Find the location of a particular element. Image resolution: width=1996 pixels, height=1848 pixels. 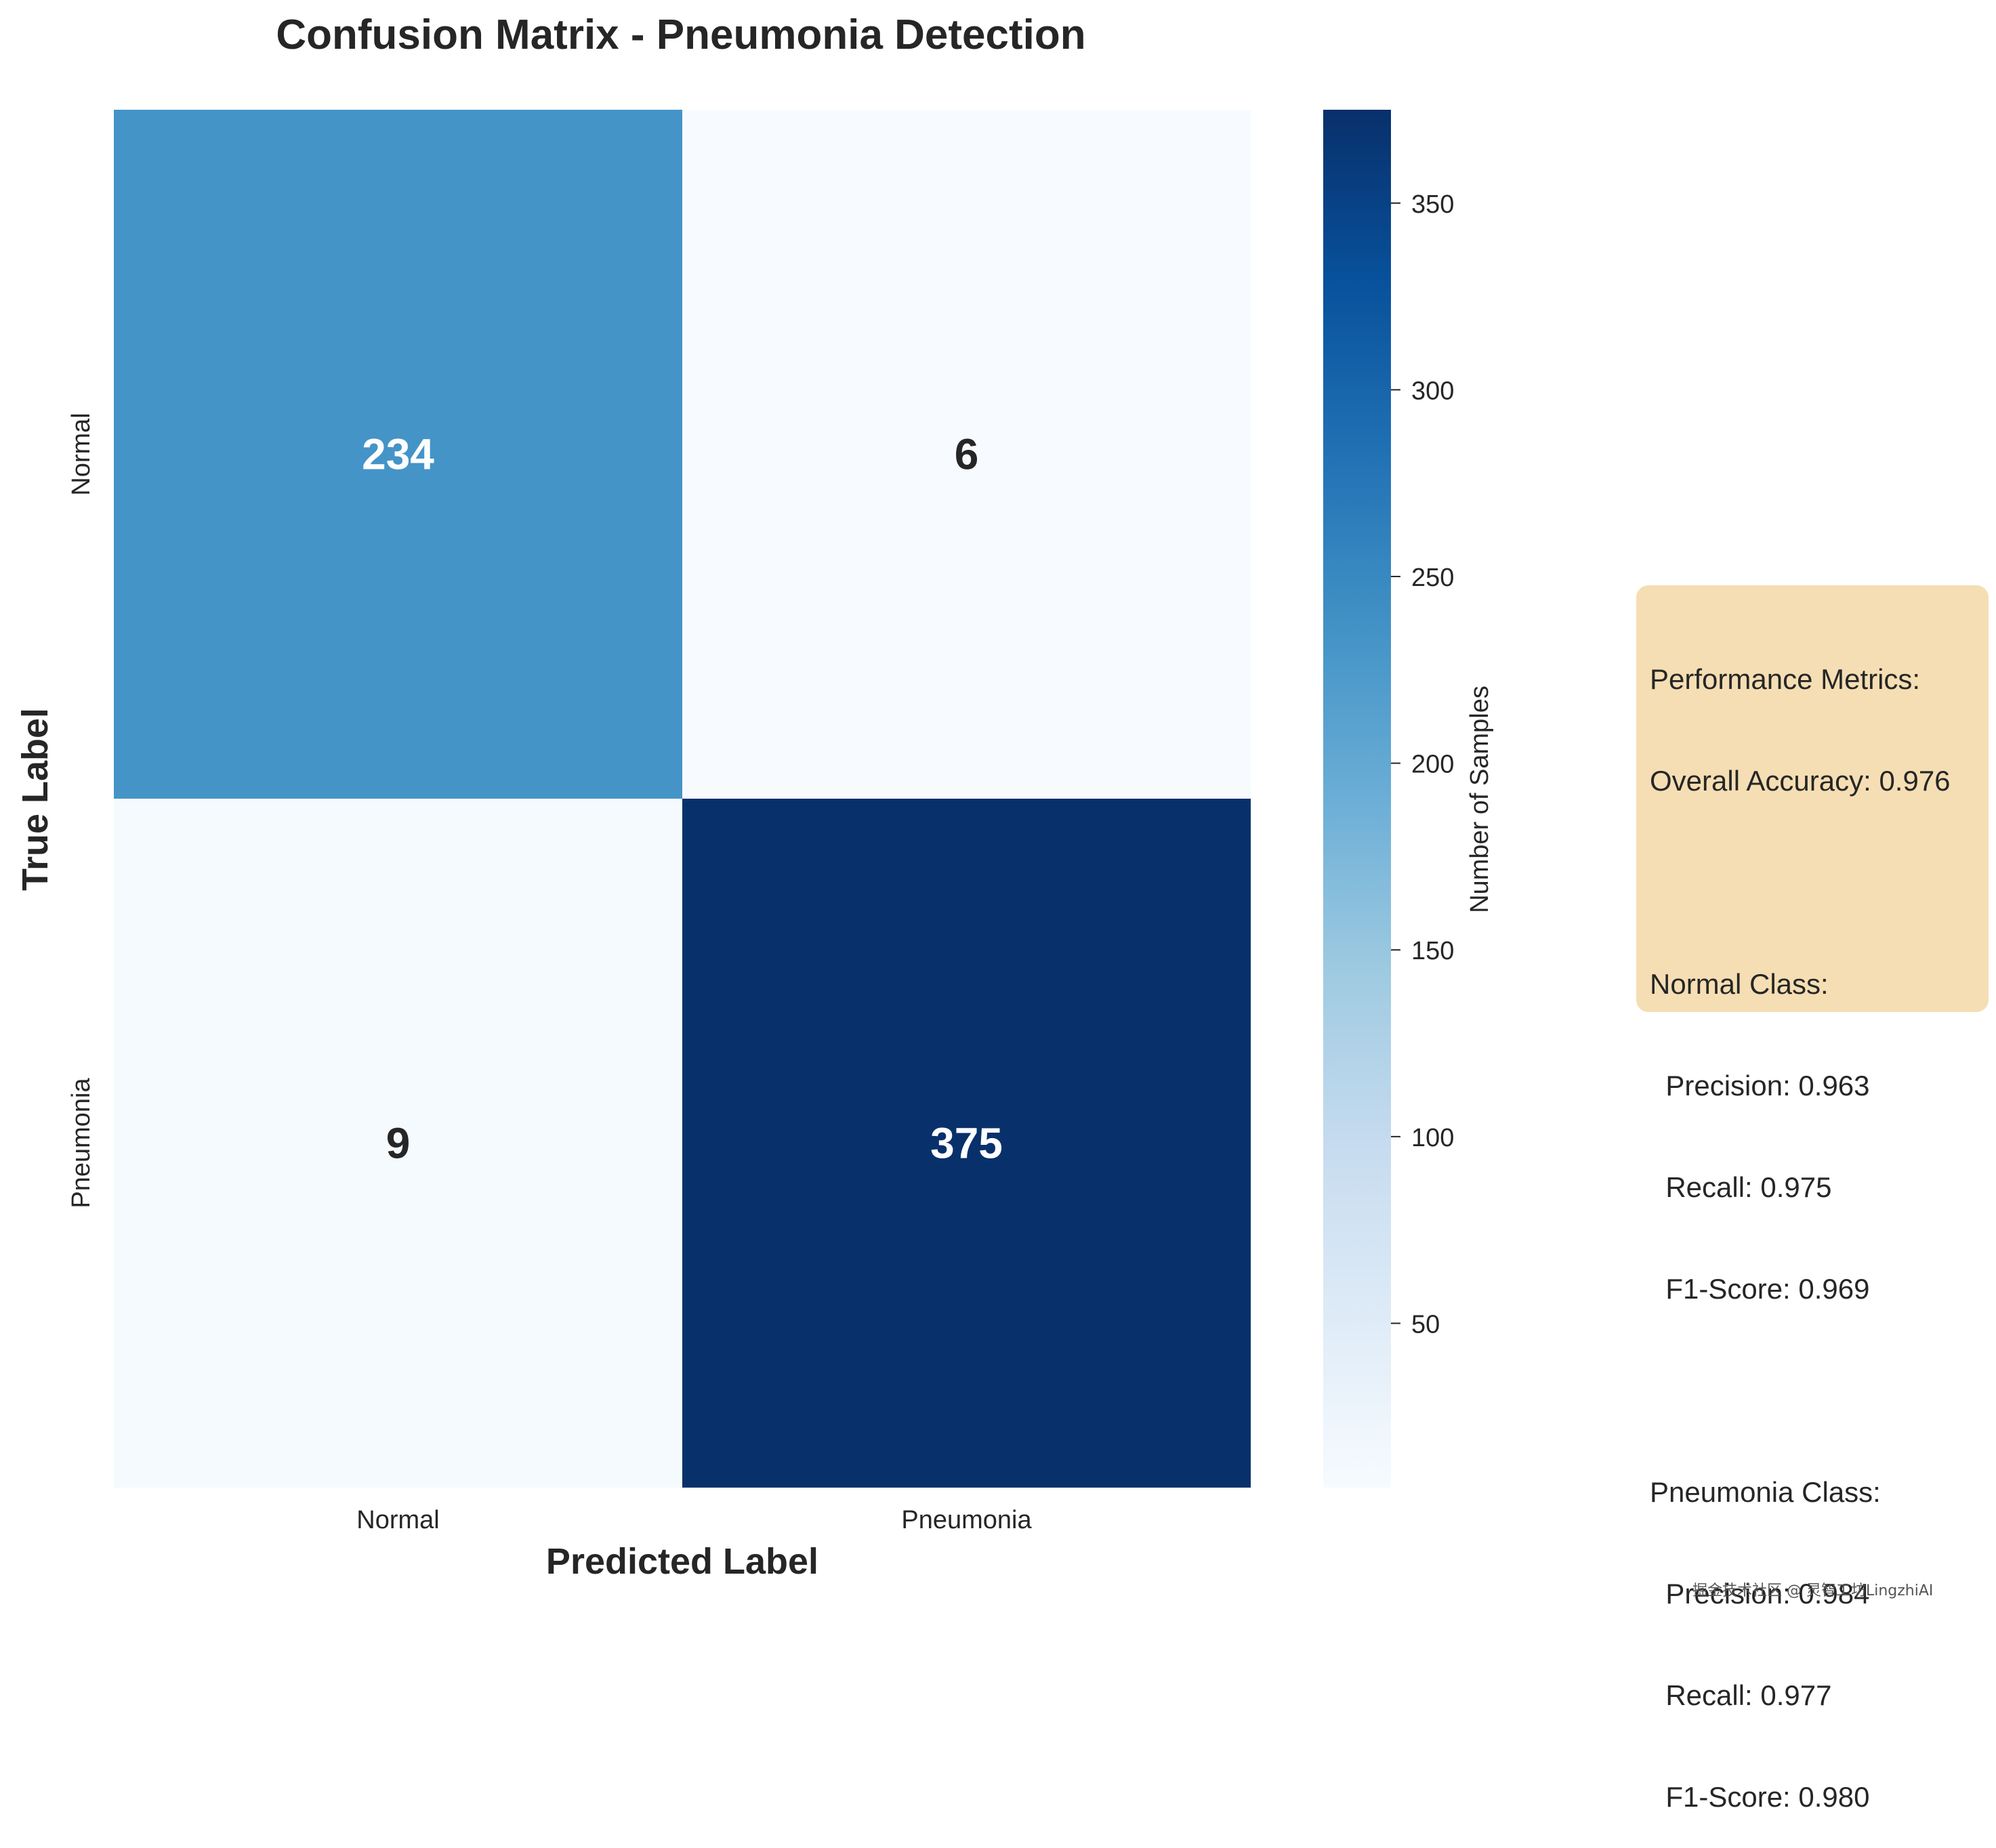

y-axis-label: True Label is located at coordinates (35, 799).